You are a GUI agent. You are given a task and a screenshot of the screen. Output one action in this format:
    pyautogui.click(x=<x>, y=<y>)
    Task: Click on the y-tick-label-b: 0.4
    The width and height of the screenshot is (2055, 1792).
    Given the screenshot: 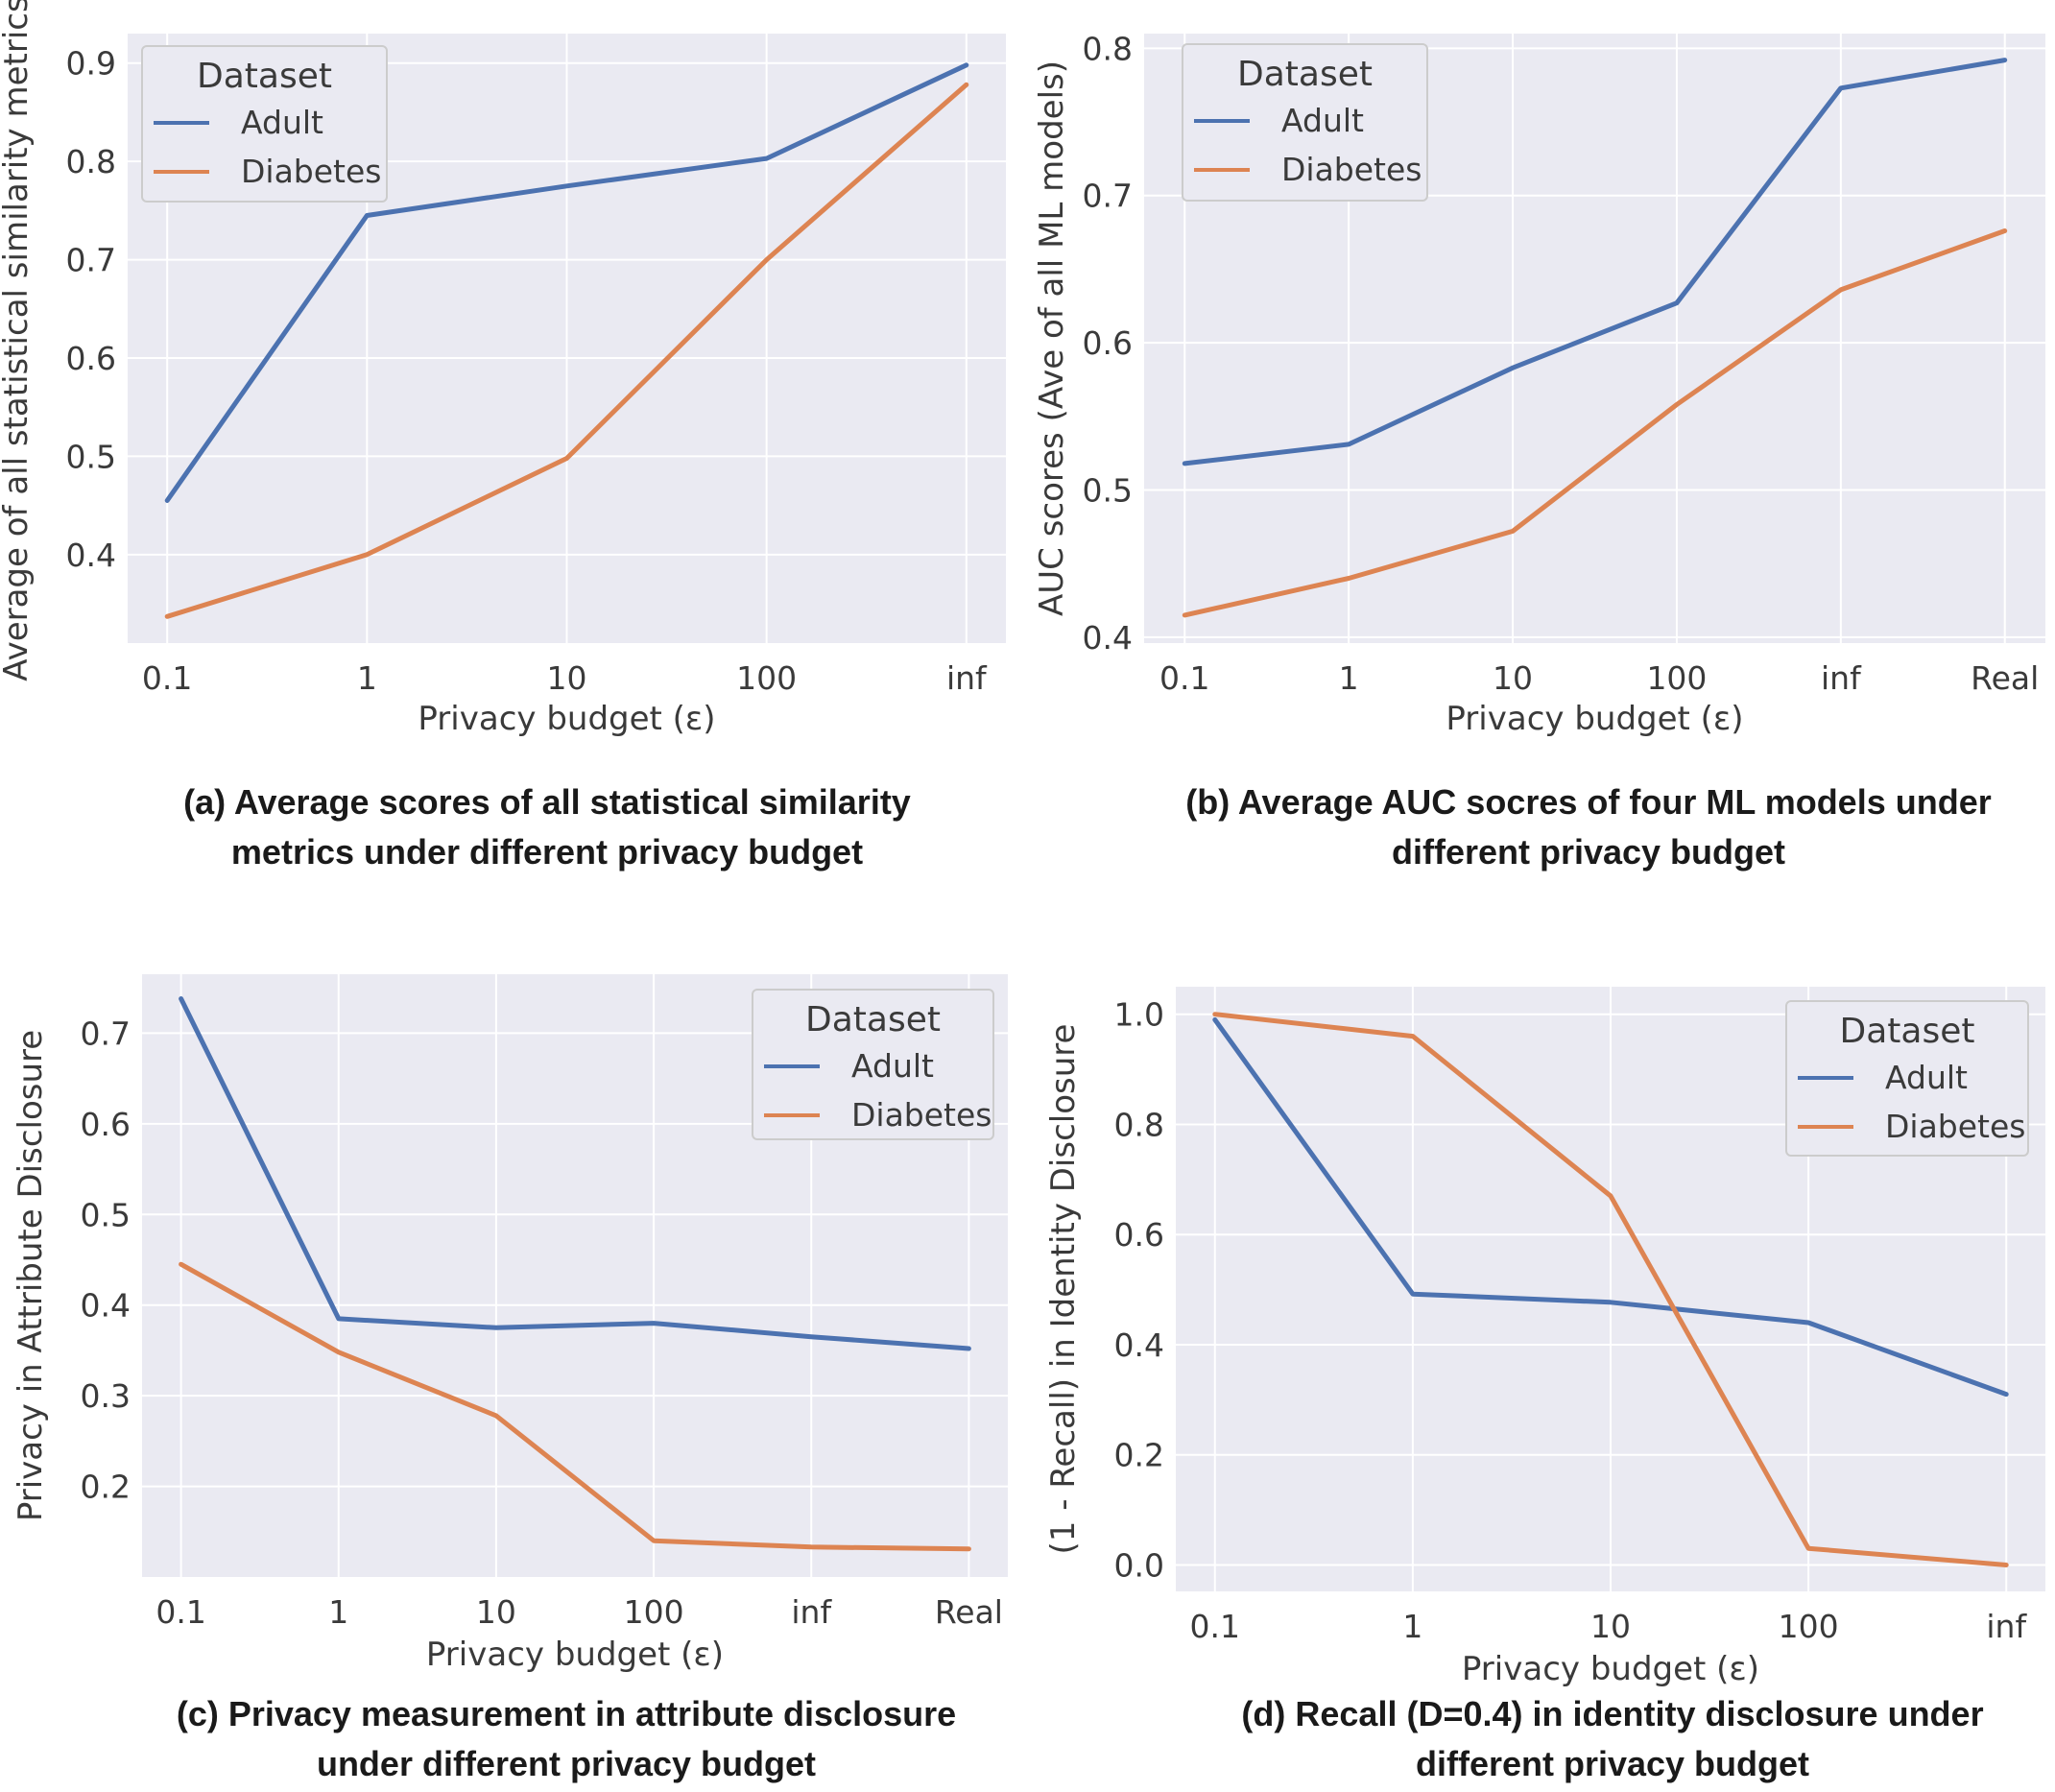 What is the action you would take?
    pyautogui.click(x=1108, y=638)
    